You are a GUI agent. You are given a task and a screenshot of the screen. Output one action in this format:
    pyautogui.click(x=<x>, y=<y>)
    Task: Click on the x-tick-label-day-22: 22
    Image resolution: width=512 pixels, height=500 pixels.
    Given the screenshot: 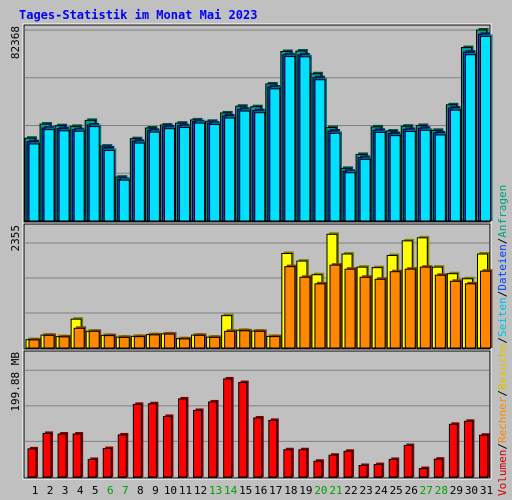 What is the action you would take?
    pyautogui.click(x=350, y=490)
    